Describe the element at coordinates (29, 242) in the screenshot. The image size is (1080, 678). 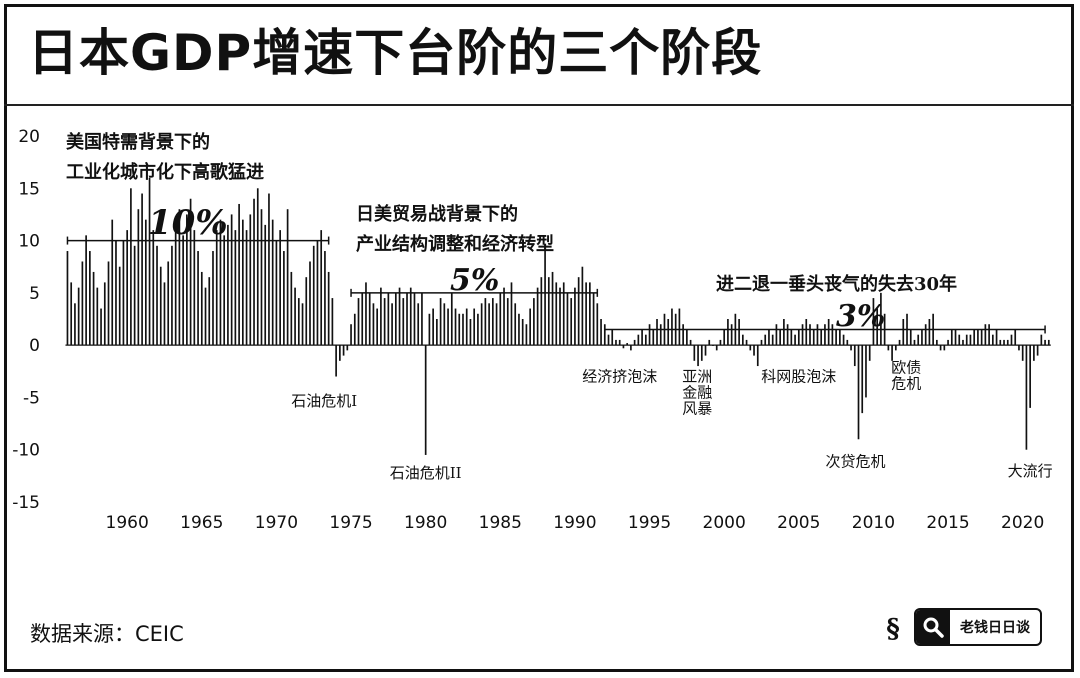
I see `y-tick-label: 10` at that location.